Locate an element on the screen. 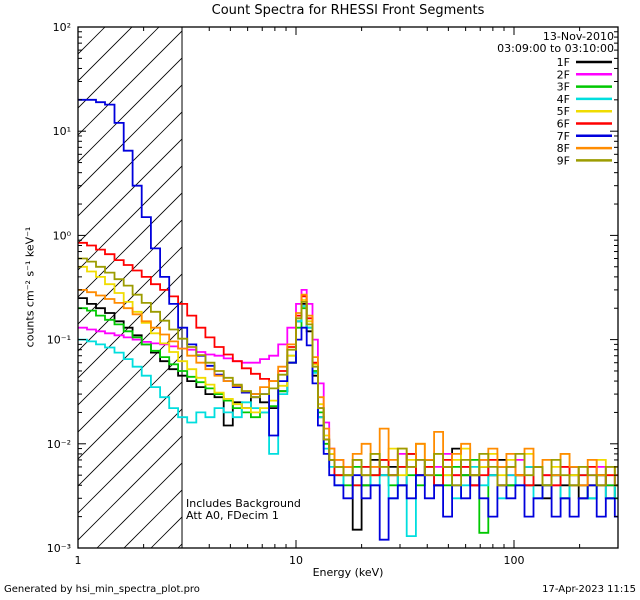 This screenshot has width=640, height=600. legend-label-8F: 8F is located at coordinates (563, 148).